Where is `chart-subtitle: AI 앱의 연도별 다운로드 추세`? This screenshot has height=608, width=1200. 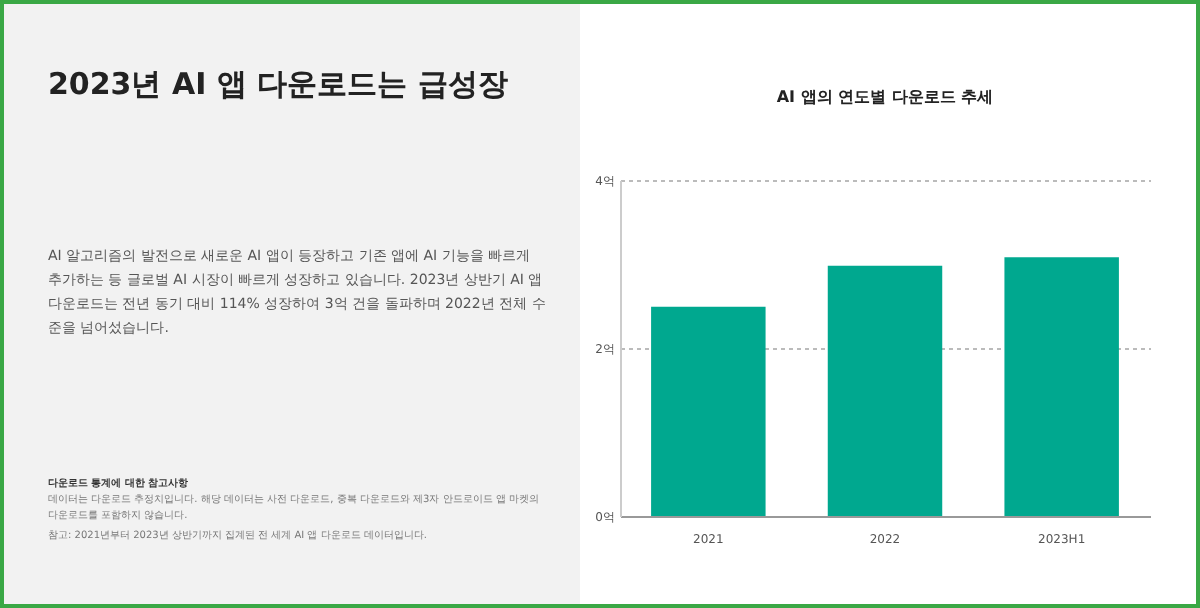
chart-subtitle: AI 앱의 연도별 다운로드 추세 is located at coordinates (885, 97).